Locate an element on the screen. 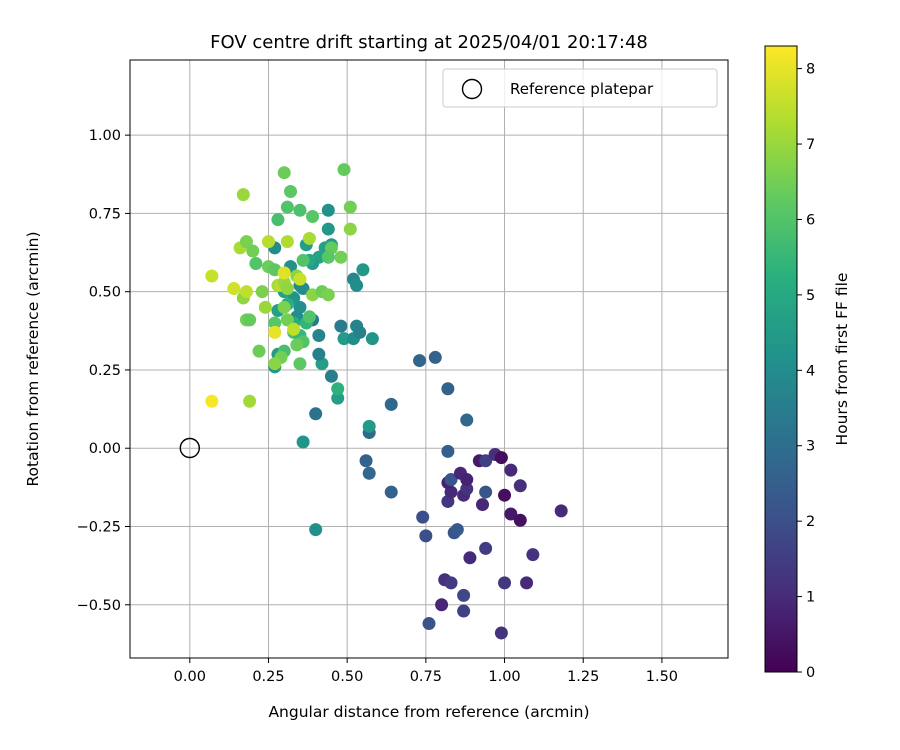 The height and width of the screenshot is (750, 900). colorbar-tick-label: 5 is located at coordinates (810, 296).